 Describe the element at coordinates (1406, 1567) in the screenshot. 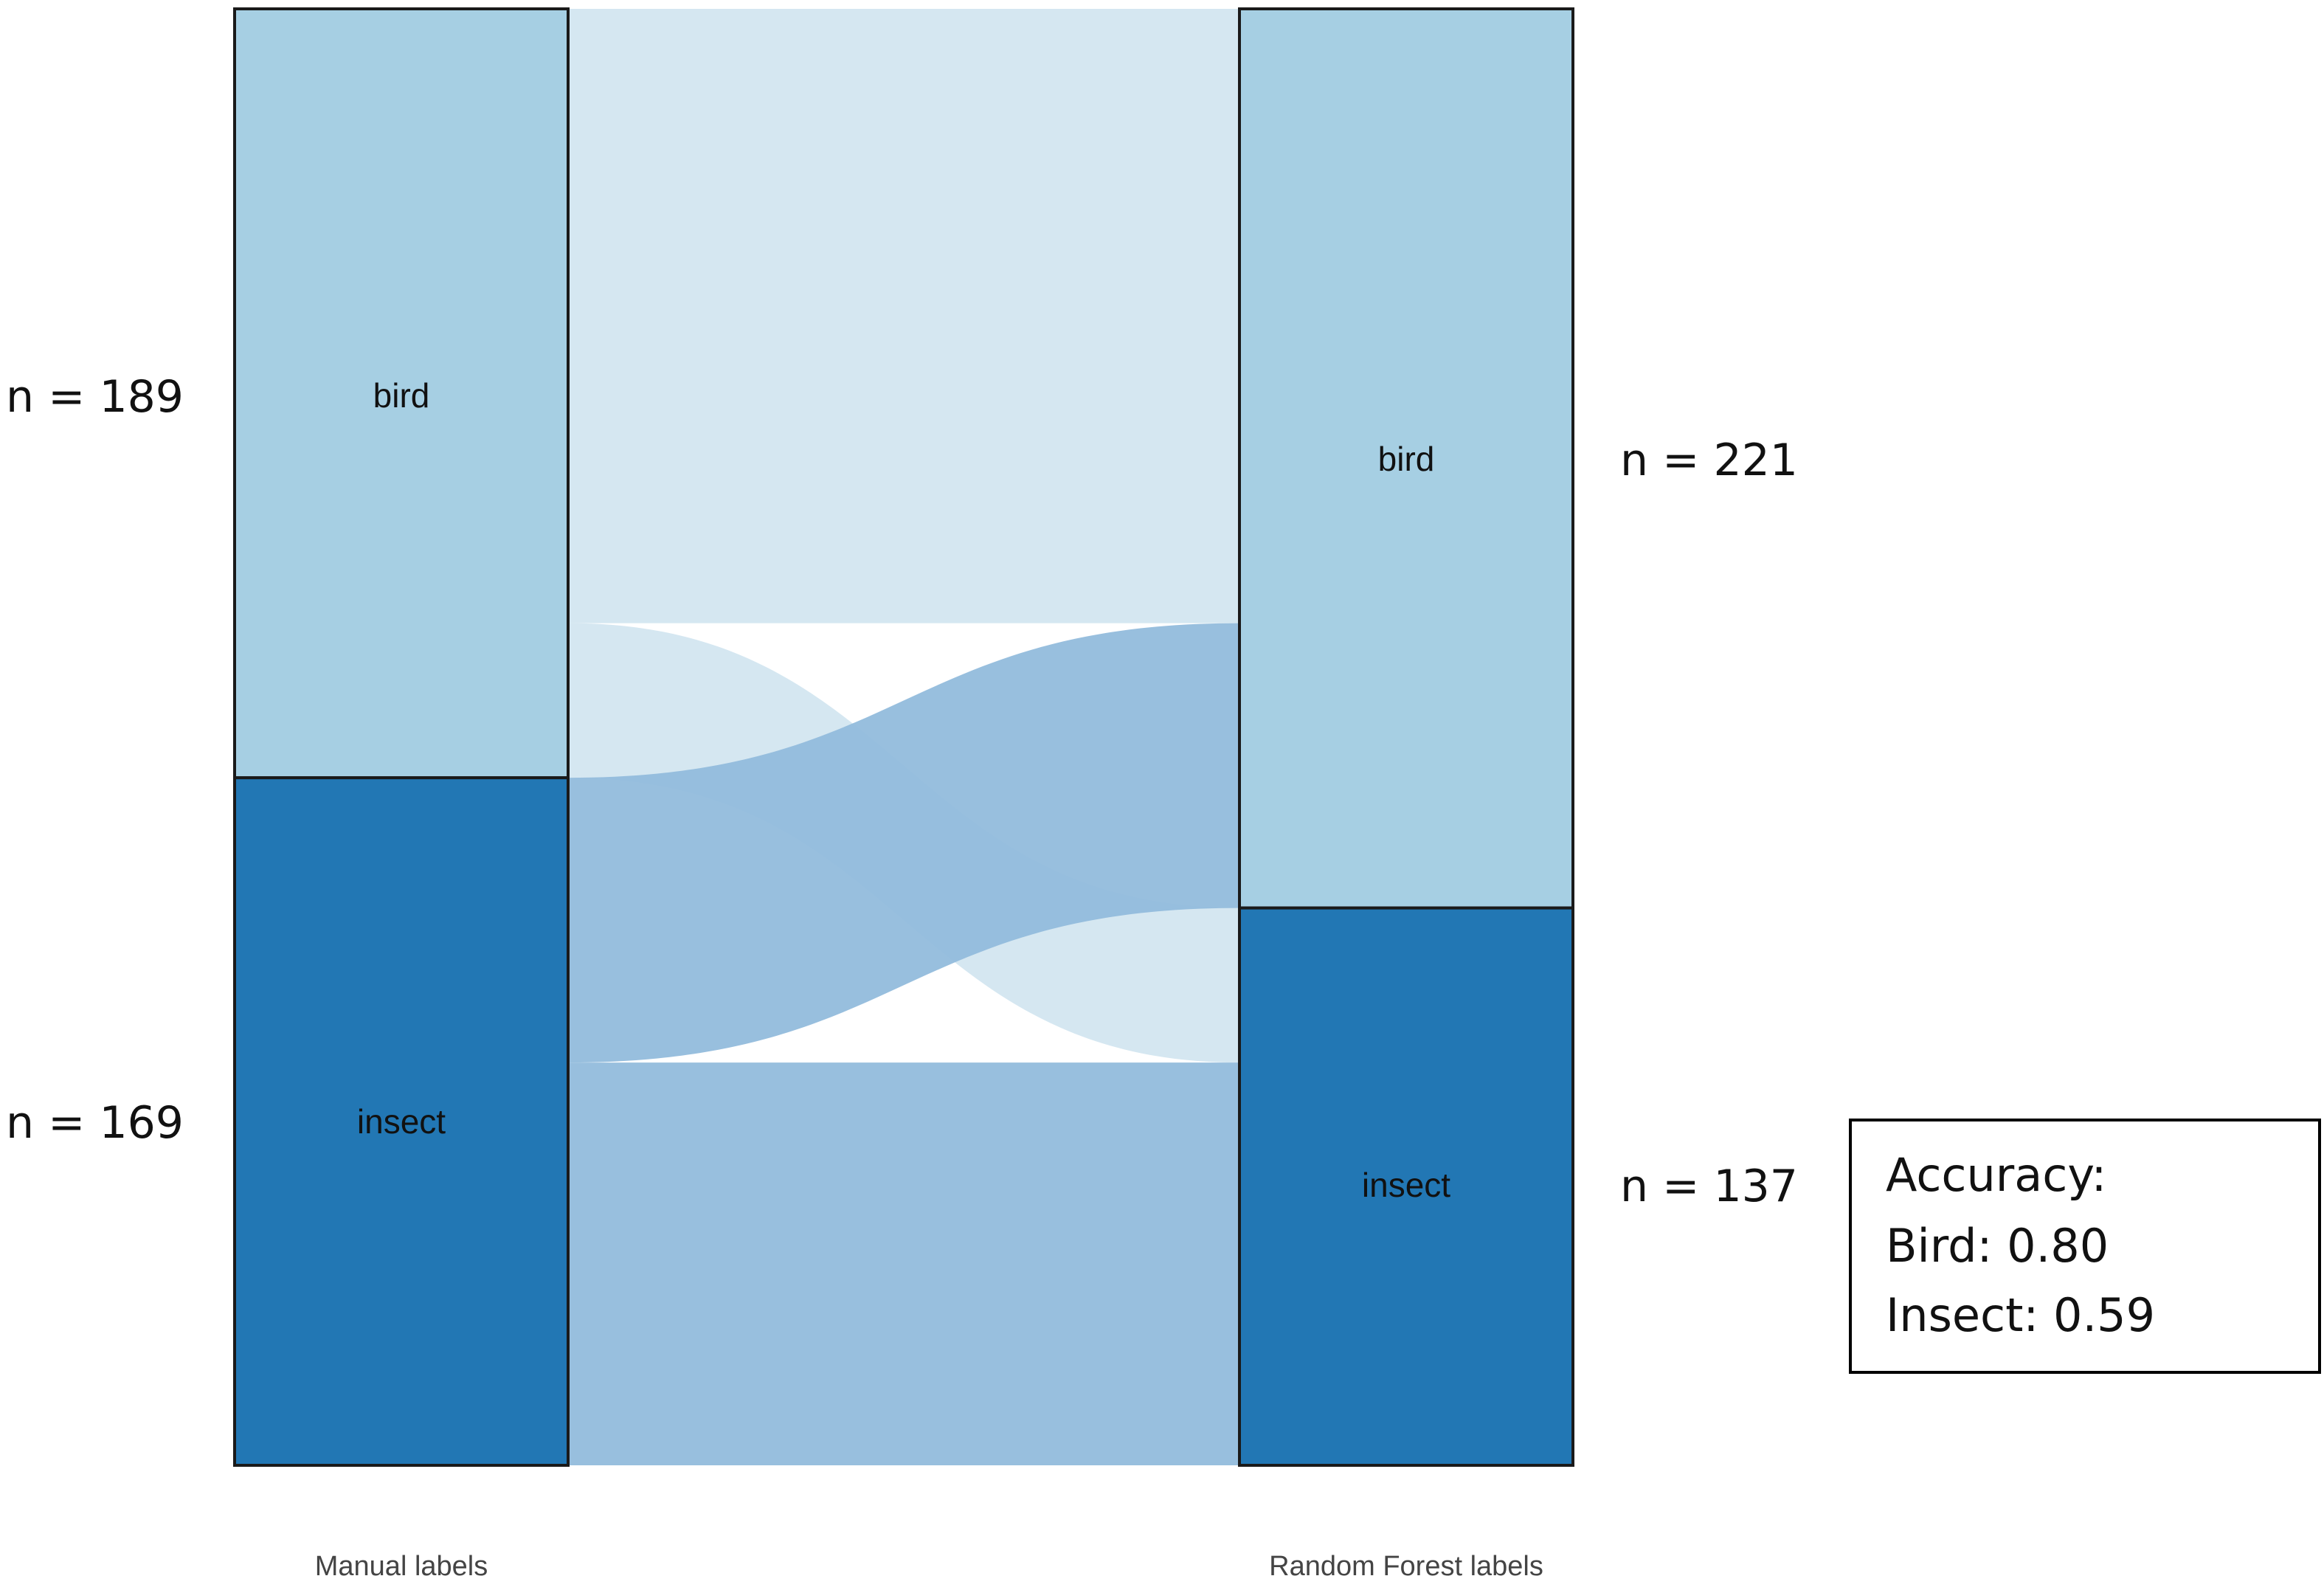

I see `axis-label-rf: Random Forest labels` at that location.